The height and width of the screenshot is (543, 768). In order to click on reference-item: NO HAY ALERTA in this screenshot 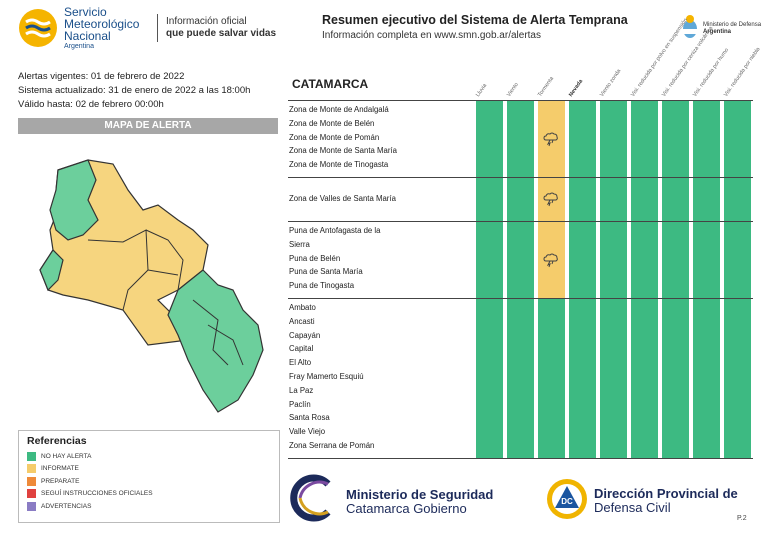, I will do `click(149, 456)`.